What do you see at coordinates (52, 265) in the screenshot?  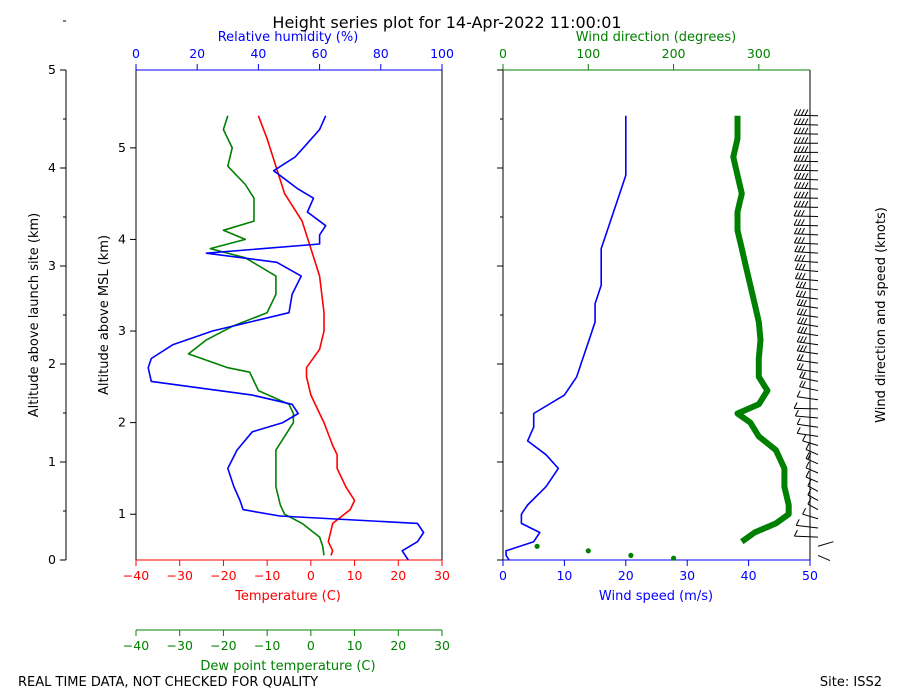 I see `site-axis-tick-label: 3` at bounding box center [52, 265].